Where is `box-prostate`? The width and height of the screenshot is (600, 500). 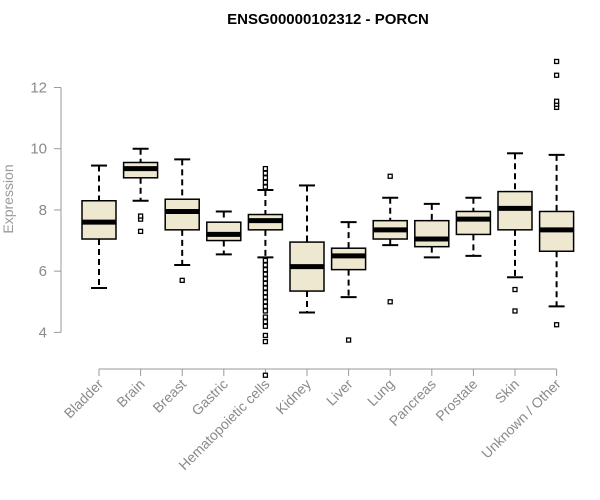 box-prostate is located at coordinates (473, 226).